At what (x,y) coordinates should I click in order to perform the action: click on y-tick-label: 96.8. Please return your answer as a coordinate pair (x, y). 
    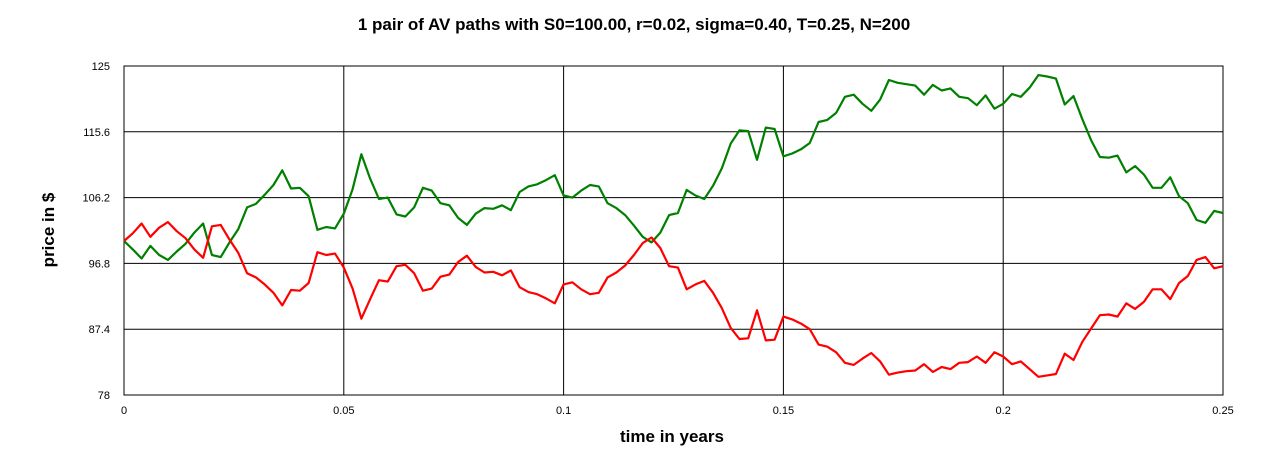
    Looking at the image, I should click on (99, 264).